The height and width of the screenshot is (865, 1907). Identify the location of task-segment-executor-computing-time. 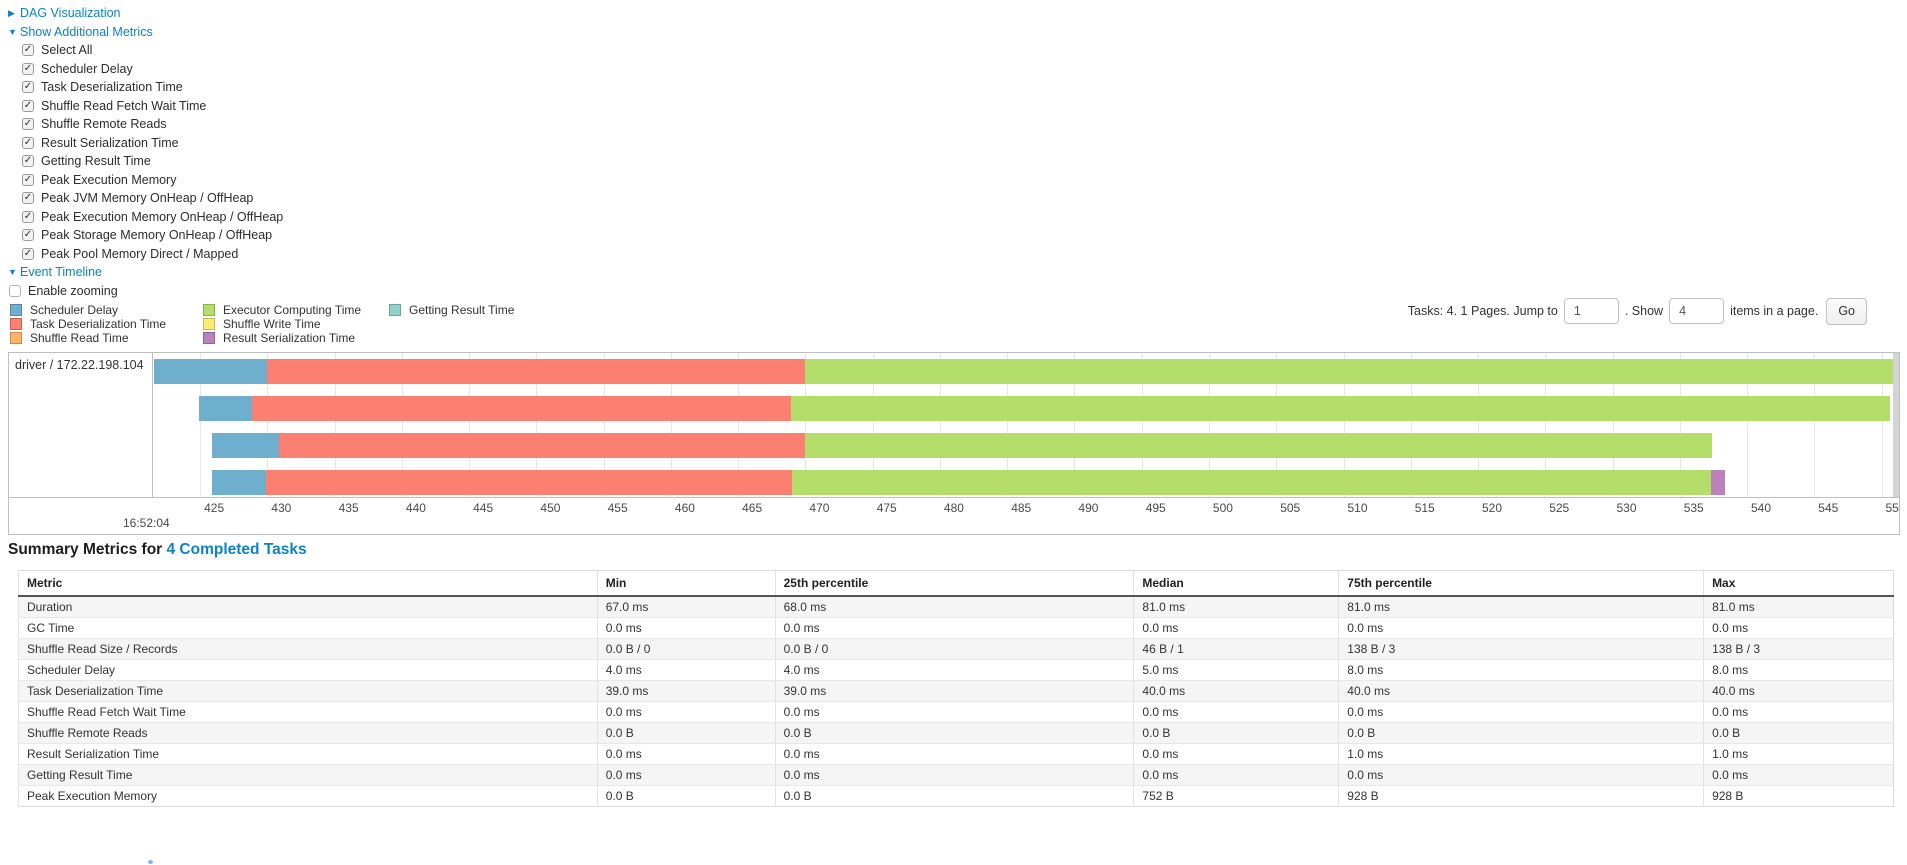
(1258, 445).